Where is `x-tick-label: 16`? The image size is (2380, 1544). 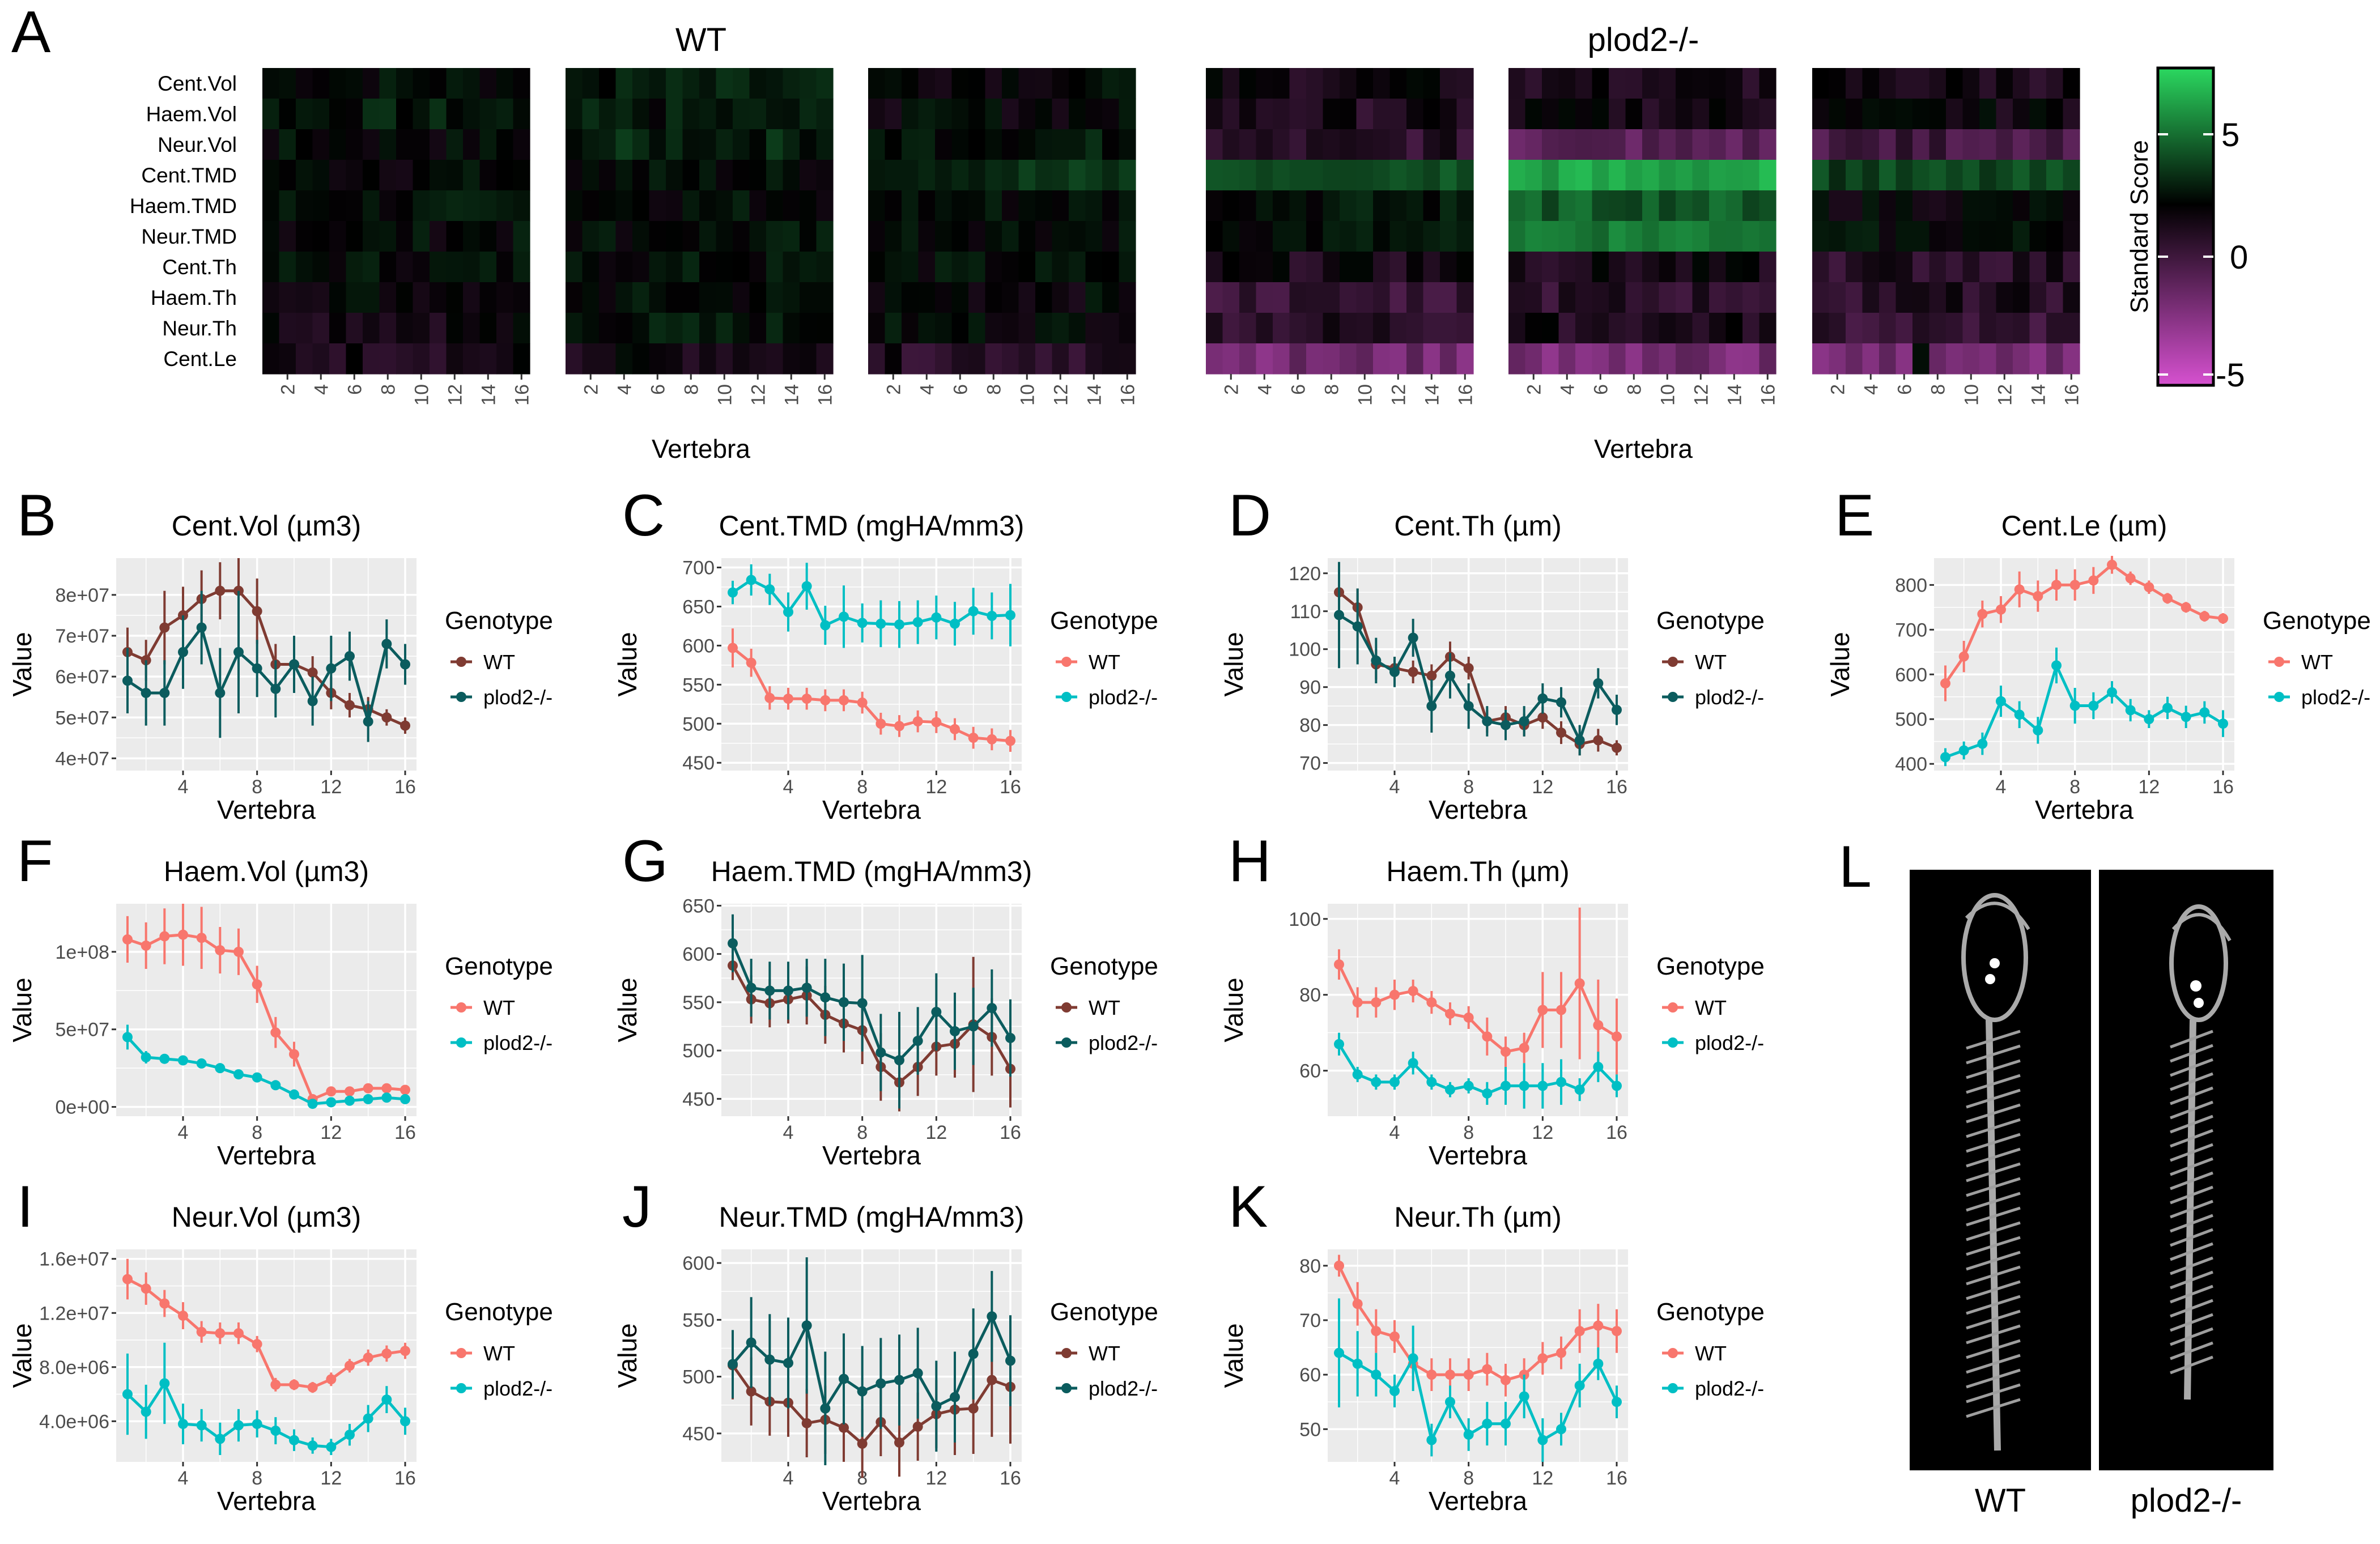
x-tick-label: 16 is located at coordinates (405, 787).